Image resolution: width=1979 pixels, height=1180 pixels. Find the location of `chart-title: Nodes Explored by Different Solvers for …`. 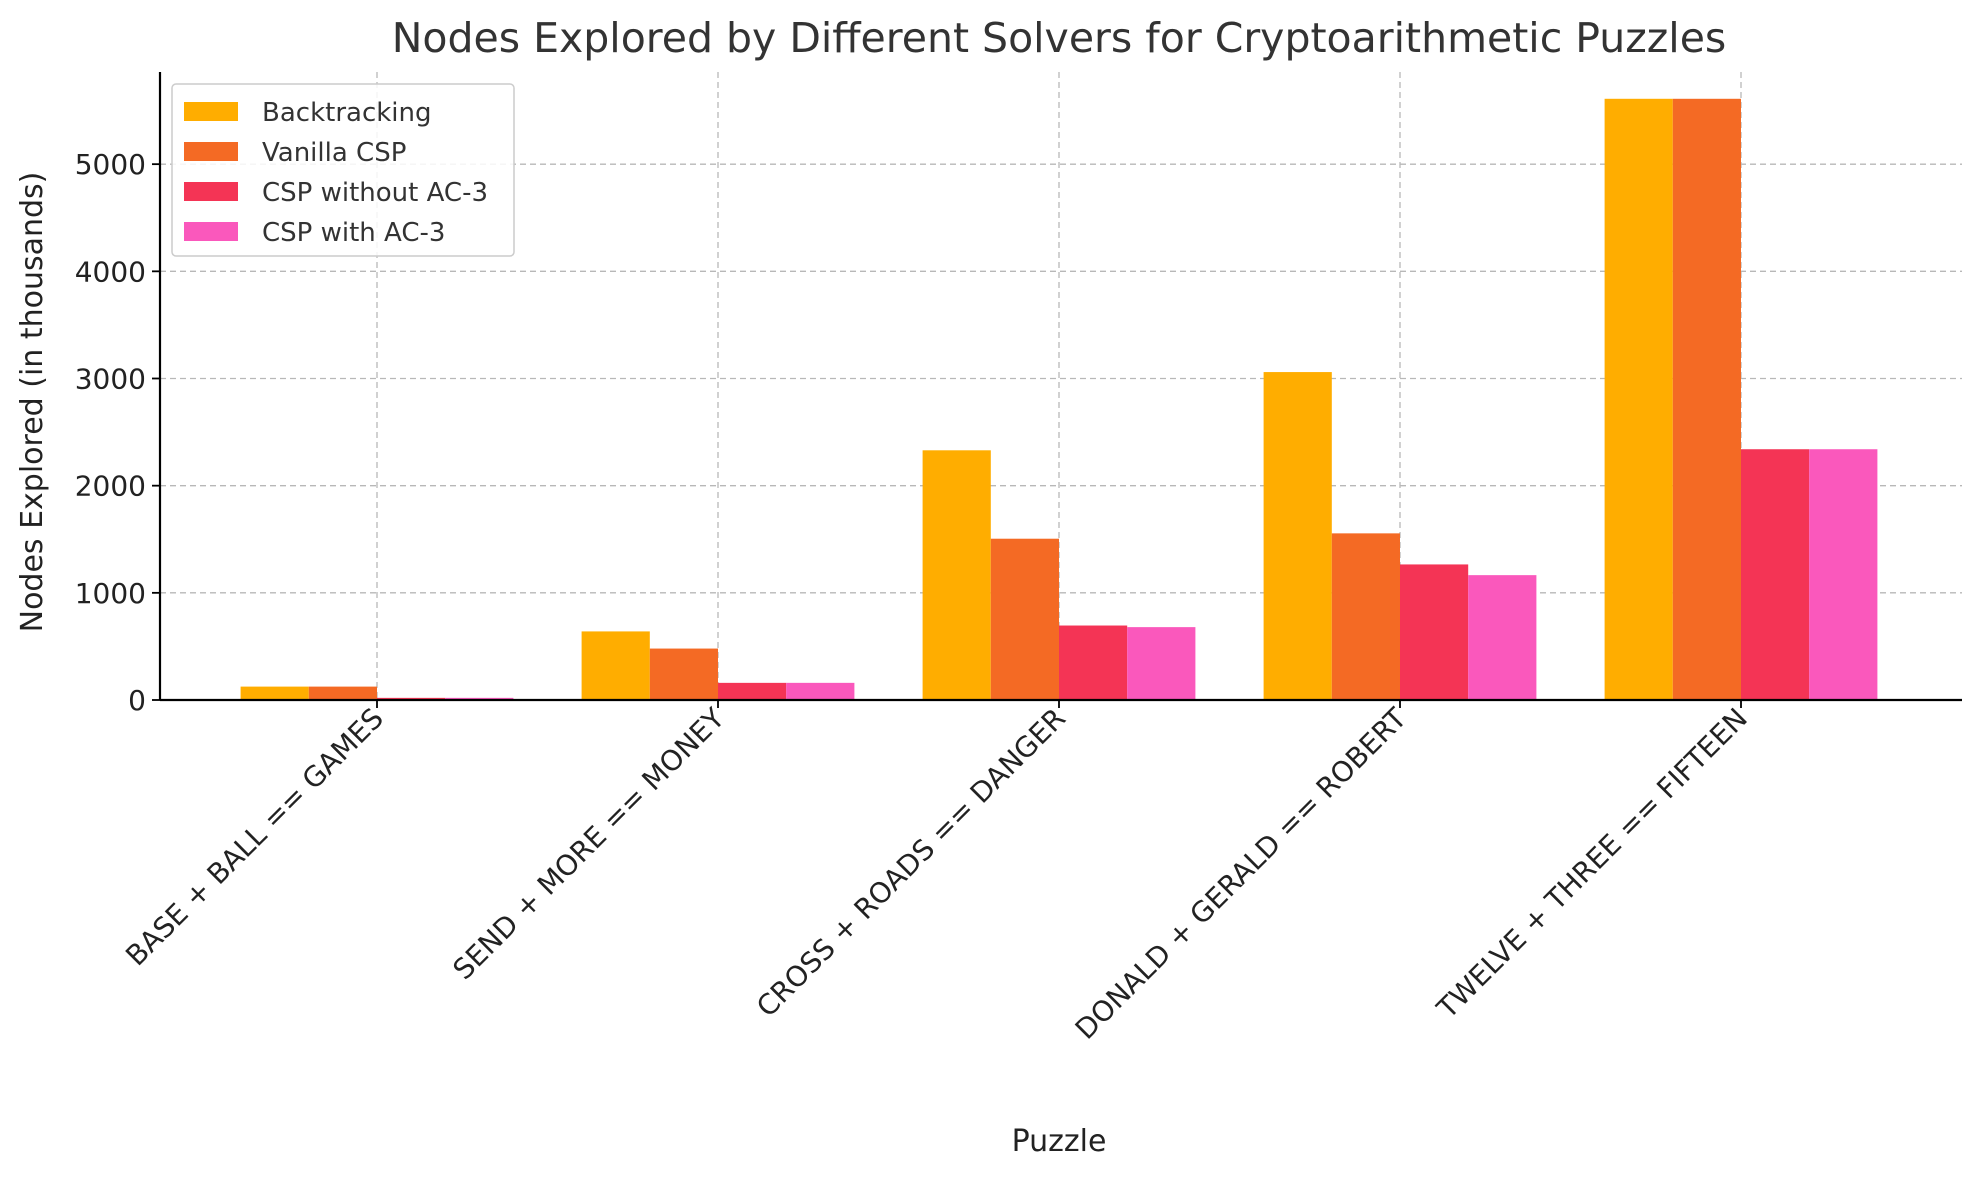

chart-title: Nodes Explored by Different Solvers for … is located at coordinates (1059, 38).